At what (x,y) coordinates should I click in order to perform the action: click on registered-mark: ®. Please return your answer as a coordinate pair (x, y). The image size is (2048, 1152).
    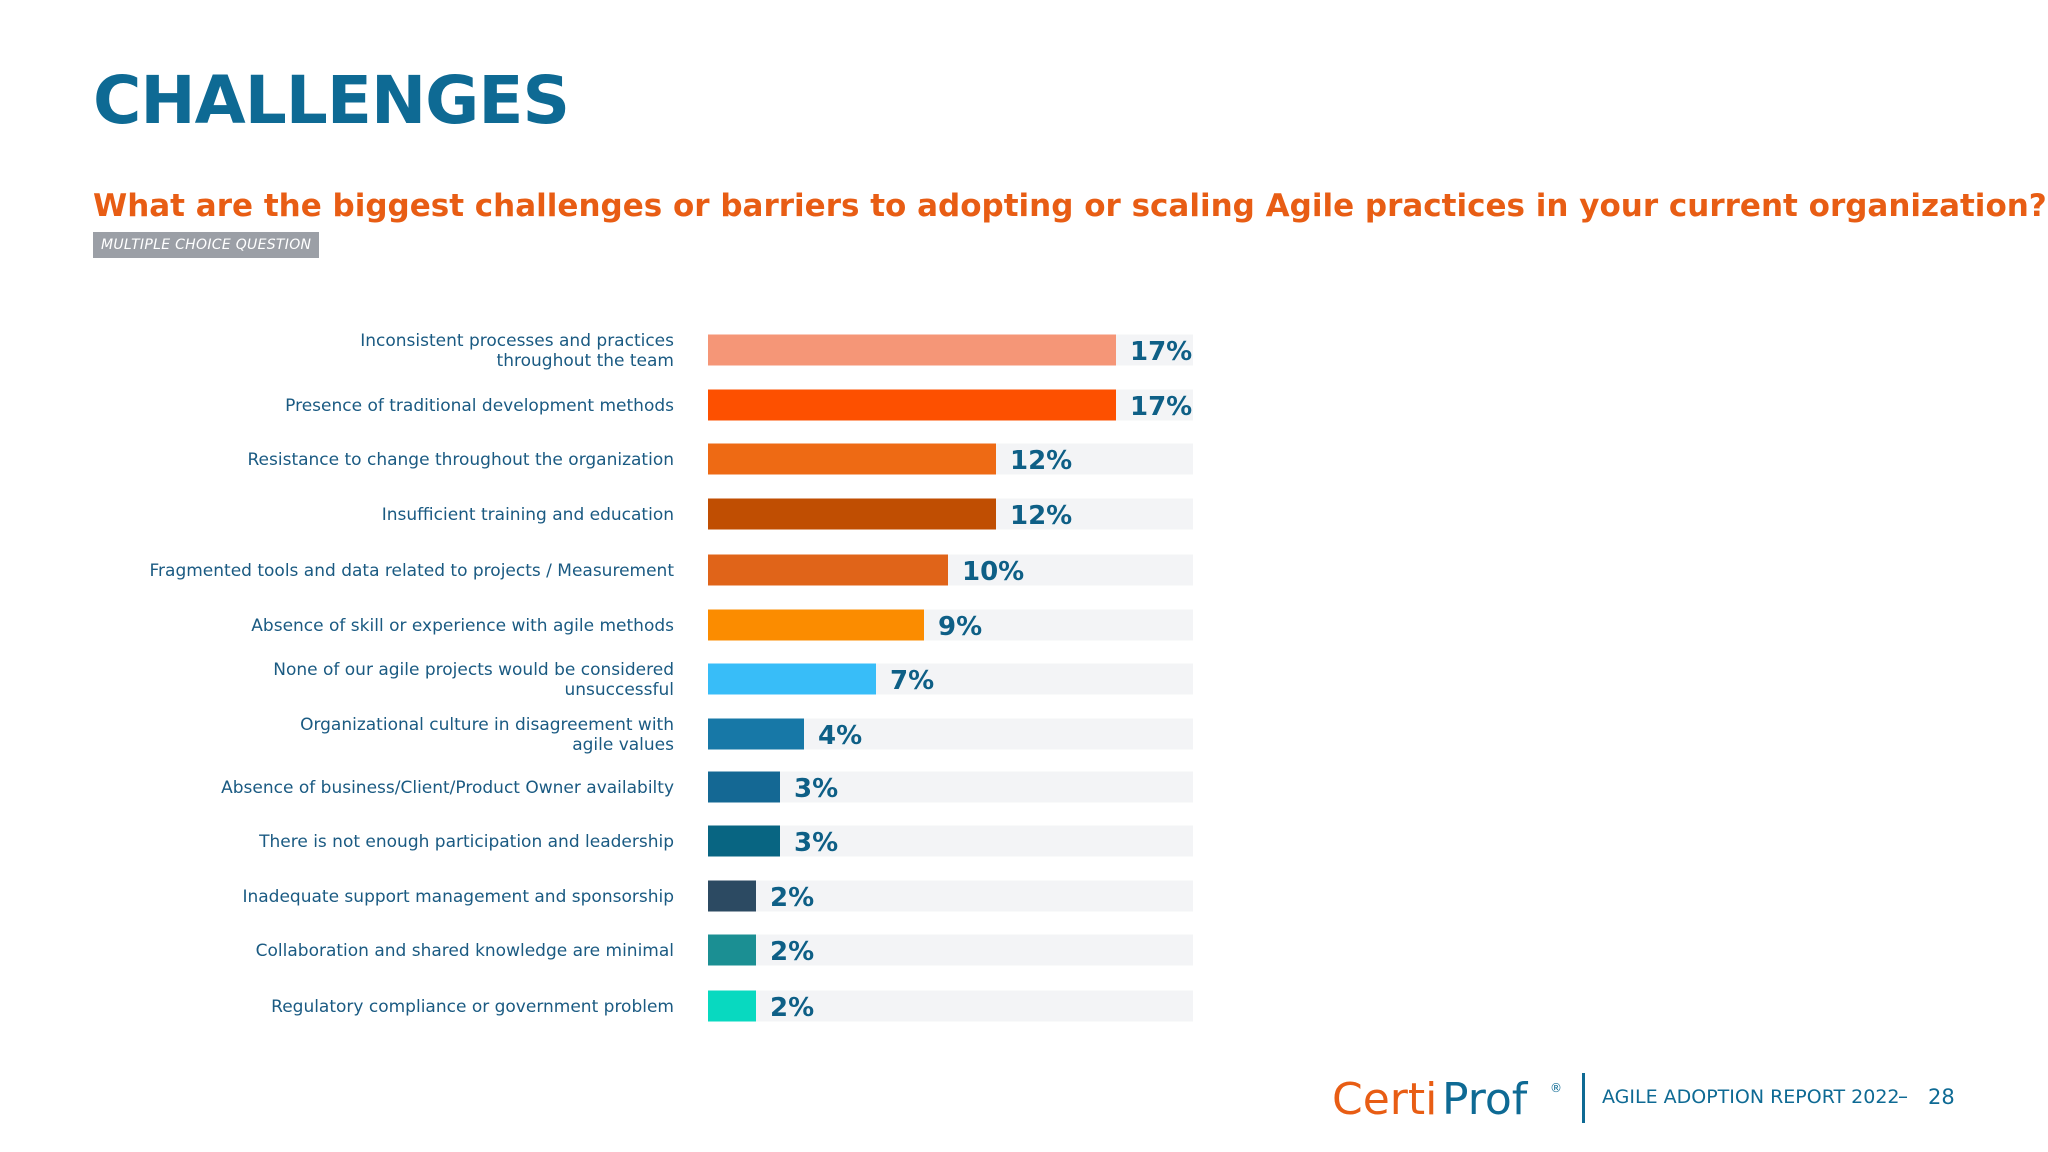
    Looking at the image, I should click on (1556, 1088).